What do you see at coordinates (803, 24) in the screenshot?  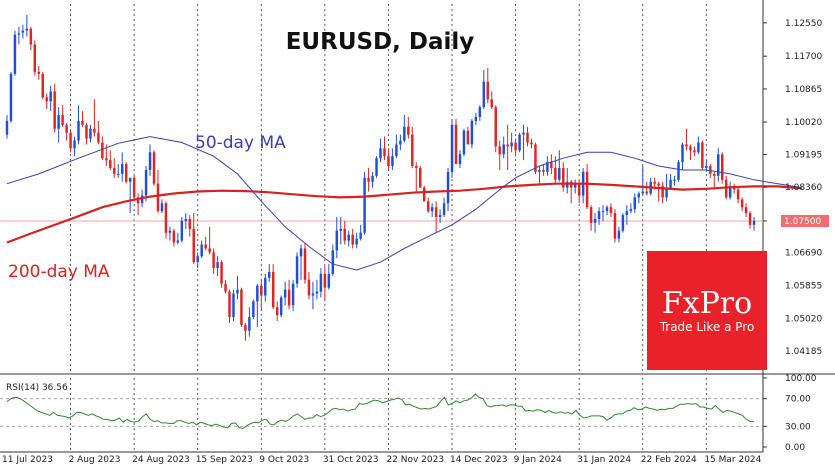 I see `y-tick-label: 1.12550` at bounding box center [803, 24].